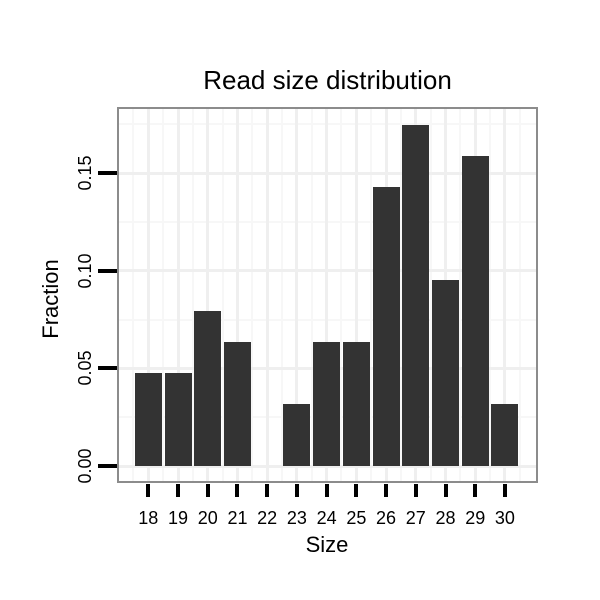 The image size is (600, 600). I want to click on x-axis-tick-label: 21, so click(237, 518).